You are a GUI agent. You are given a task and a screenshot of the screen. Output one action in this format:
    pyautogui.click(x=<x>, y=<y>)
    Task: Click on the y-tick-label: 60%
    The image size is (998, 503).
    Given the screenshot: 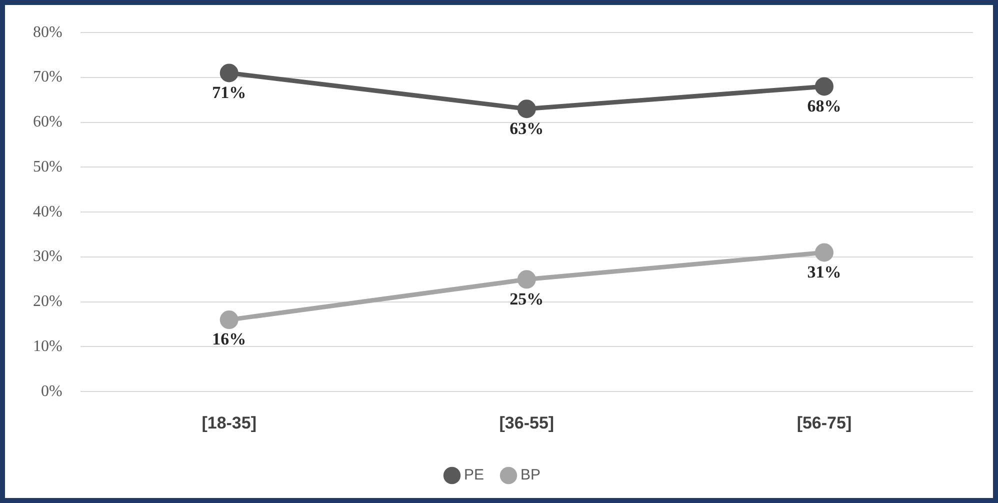 What is the action you would take?
    pyautogui.click(x=47, y=122)
    